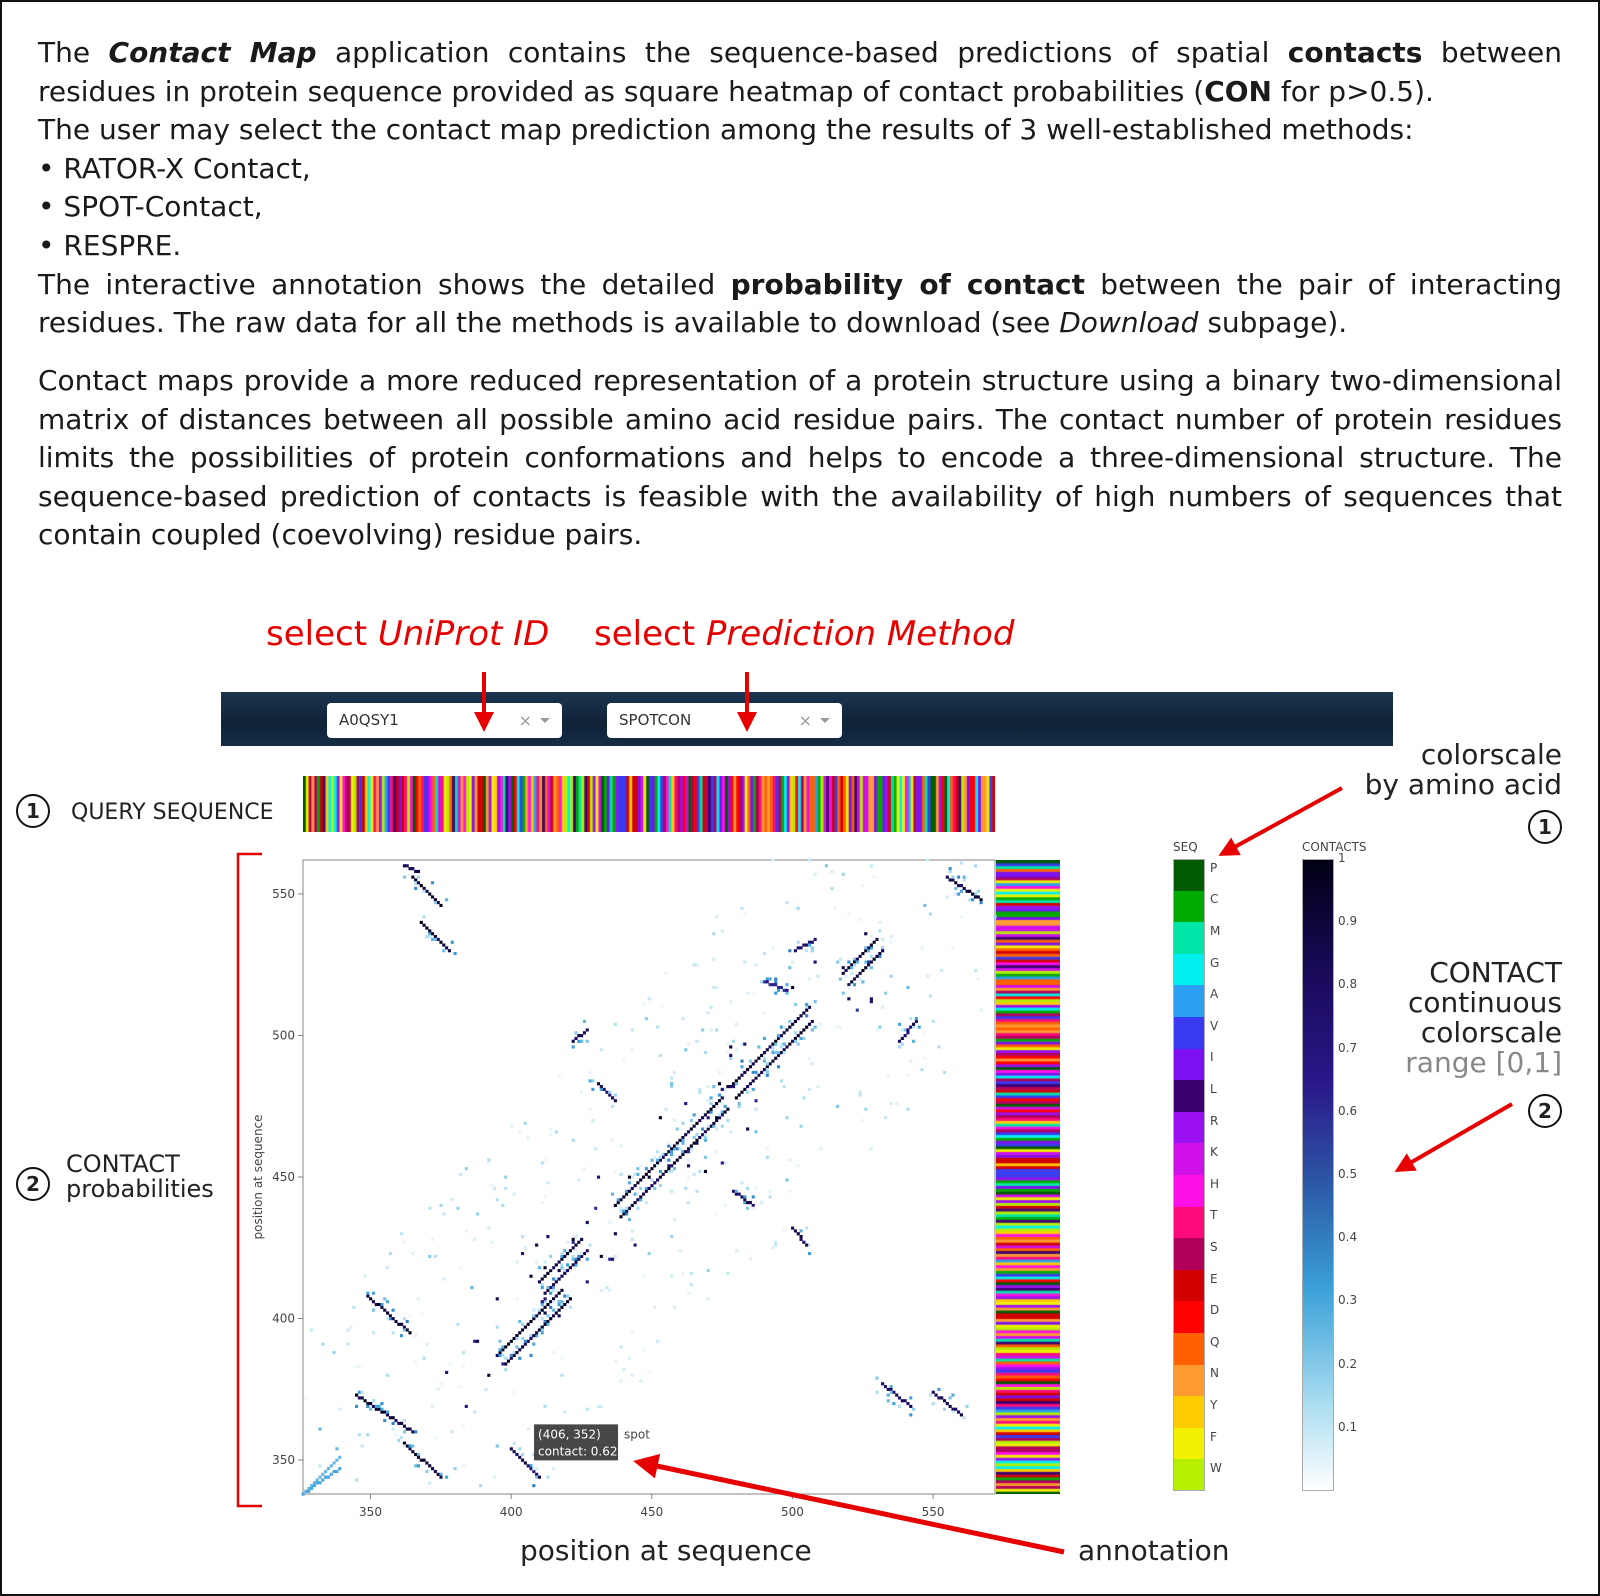 The height and width of the screenshot is (1596, 1600). I want to click on uniprot-select: A0QSY1 ×, so click(444, 720).